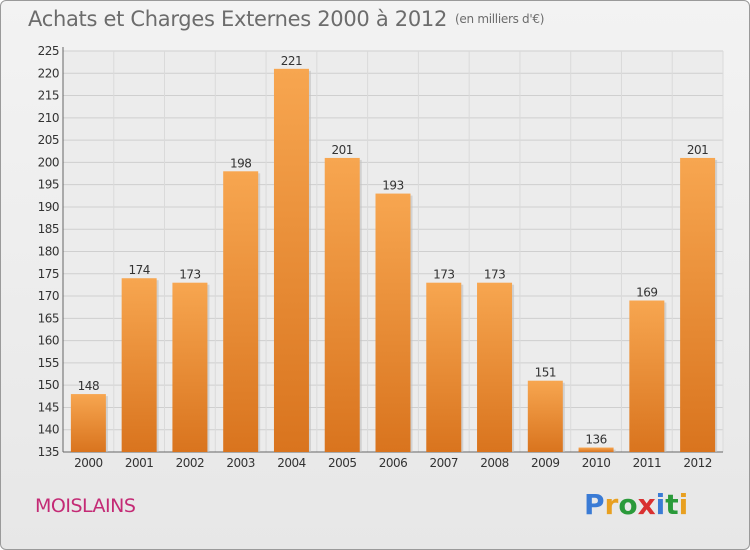 Image resolution: width=750 pixels, height=550 pixels. I want to click on bar-value-label: 148, so click(88, 386).